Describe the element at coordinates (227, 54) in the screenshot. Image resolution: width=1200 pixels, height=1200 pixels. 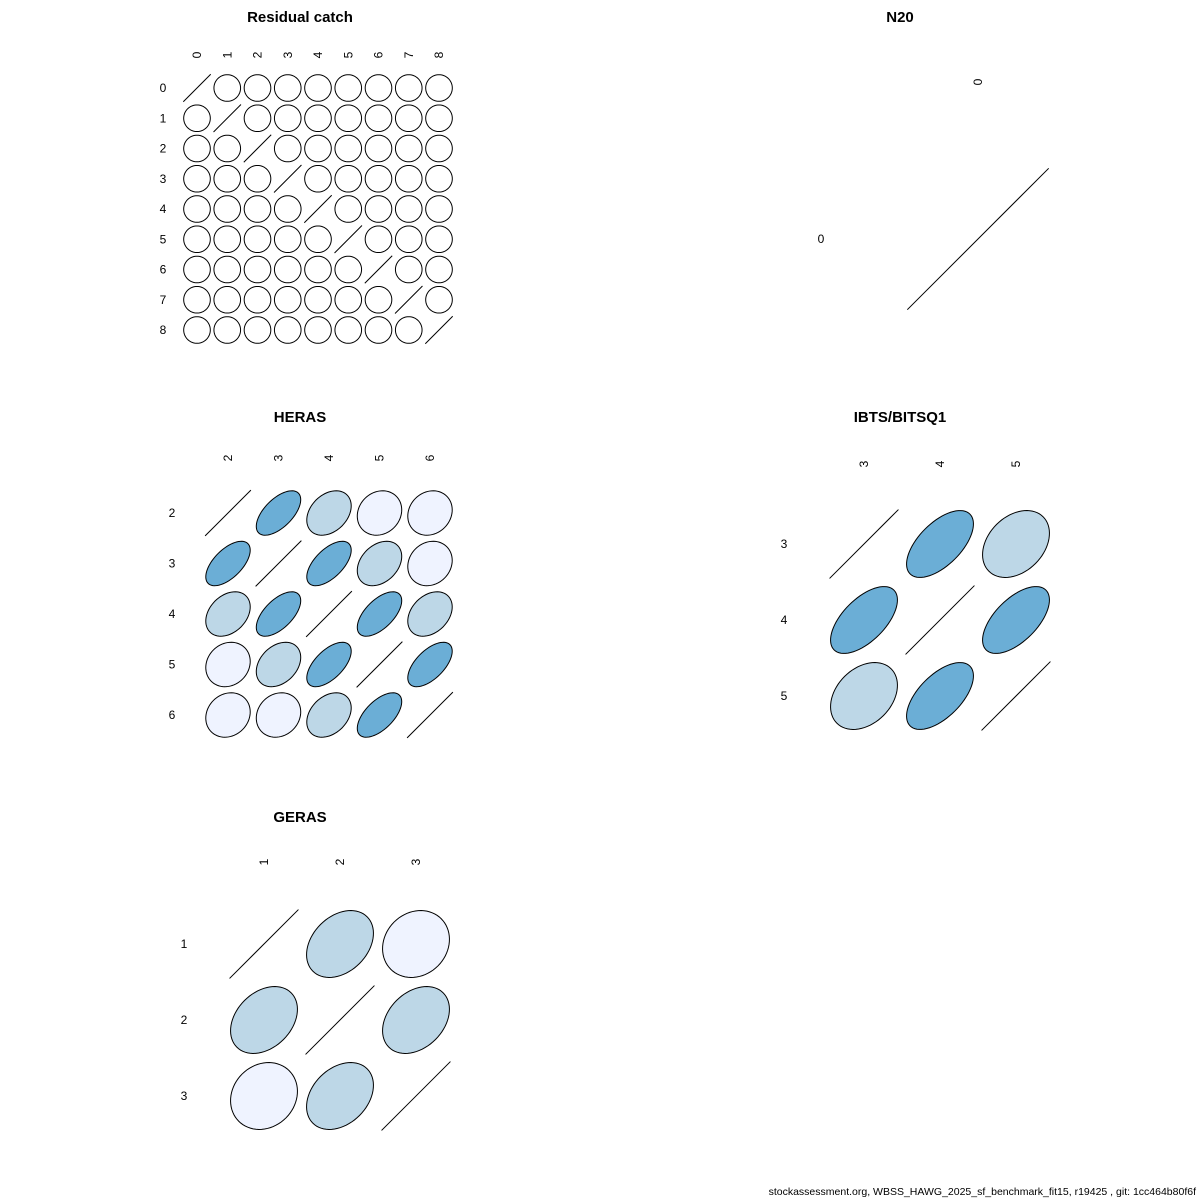
I see `column-label: 1` at that location.